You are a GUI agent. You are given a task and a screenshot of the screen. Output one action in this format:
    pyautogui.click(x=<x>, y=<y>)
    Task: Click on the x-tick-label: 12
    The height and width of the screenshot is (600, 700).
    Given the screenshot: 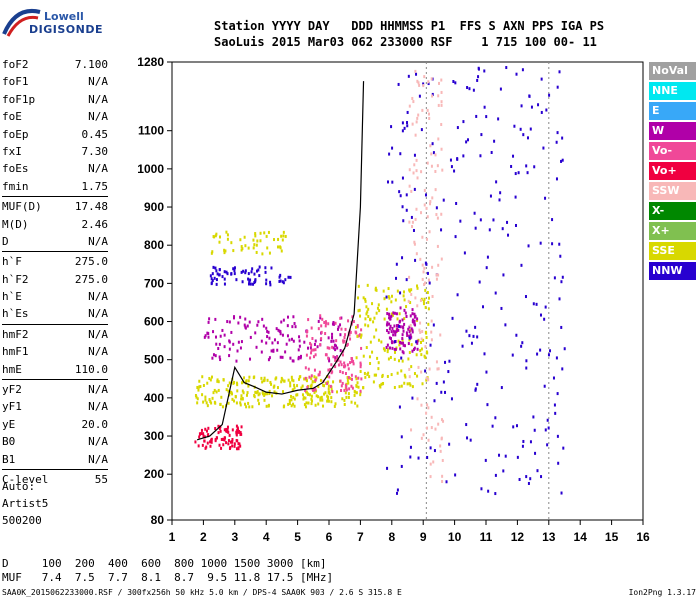 What is the action you would take?
    pyautogui.click(x=518, y=537)
    